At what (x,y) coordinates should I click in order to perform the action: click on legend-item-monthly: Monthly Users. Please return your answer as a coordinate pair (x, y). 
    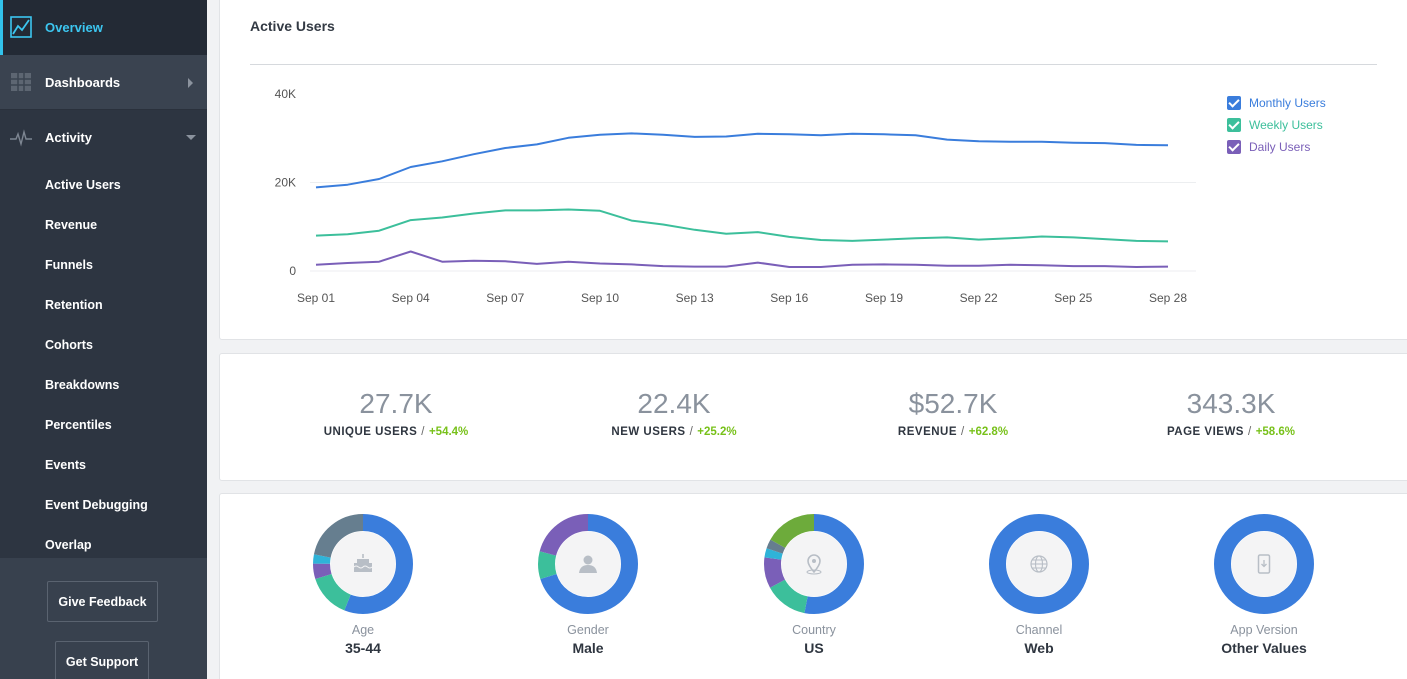
    Looking at the image, I should click on (1276, 103).